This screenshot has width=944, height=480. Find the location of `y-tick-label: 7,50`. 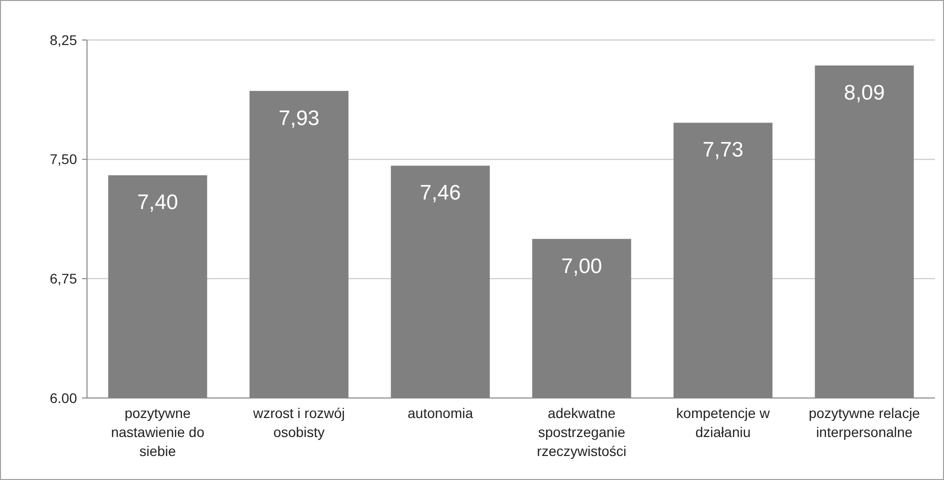

y-tick-label: 7,50 is located at coordinates (64, 159).